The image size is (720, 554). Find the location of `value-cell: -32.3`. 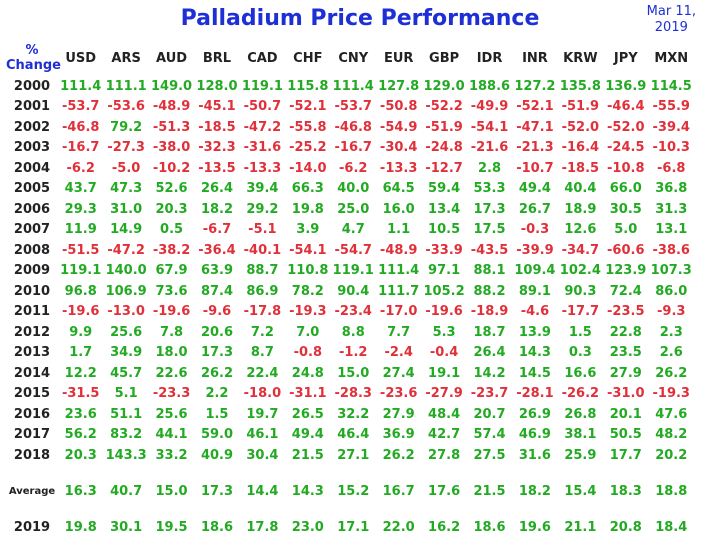

value-cell: -32.3 is located at coordinates (217, 148).